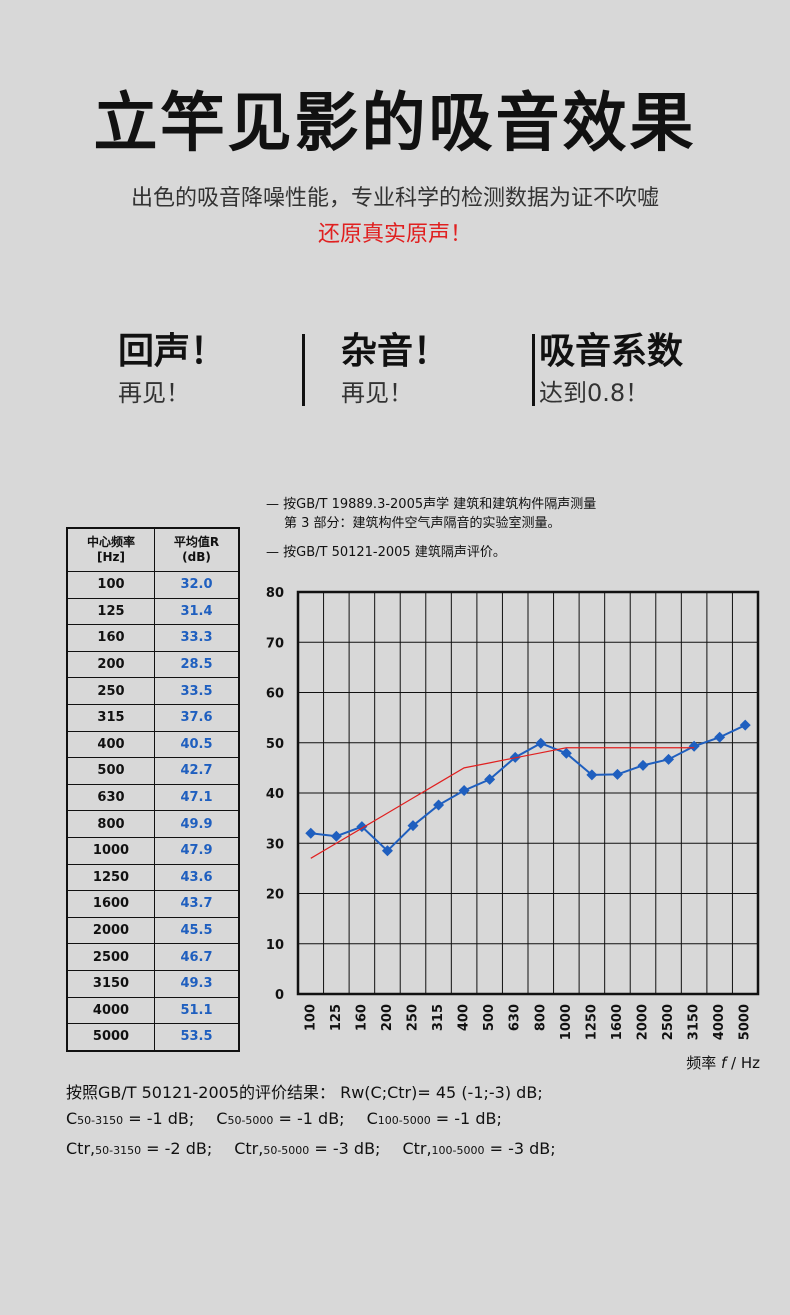 Image resolution: width=790 pixels, height=1315 pixels. Describe the element at coordinates (197, 717) in the screenshot. I see `value-cell: 37.6` at that location.